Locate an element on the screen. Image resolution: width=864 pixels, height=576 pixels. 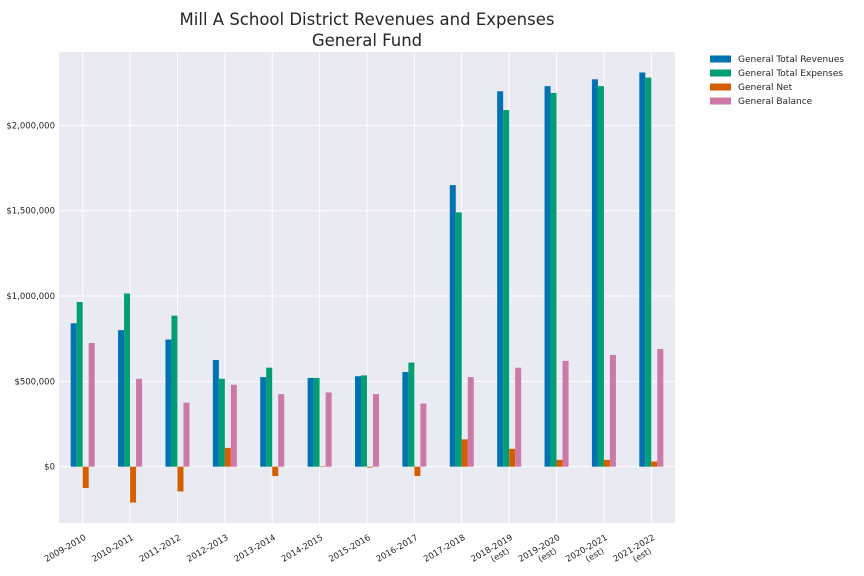
x-tick-label: 2012-2013 is located at coordinates (207, 549).